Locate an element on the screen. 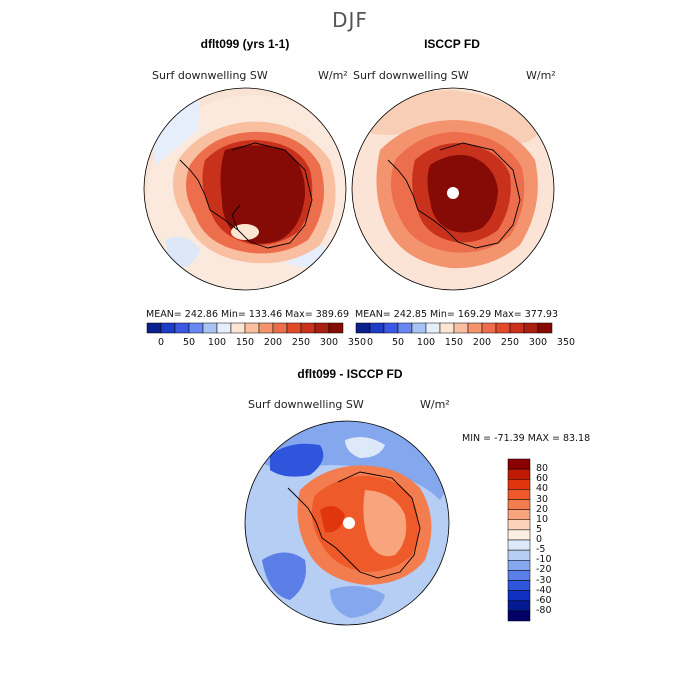  right-map is located at coordinates (453, 189).